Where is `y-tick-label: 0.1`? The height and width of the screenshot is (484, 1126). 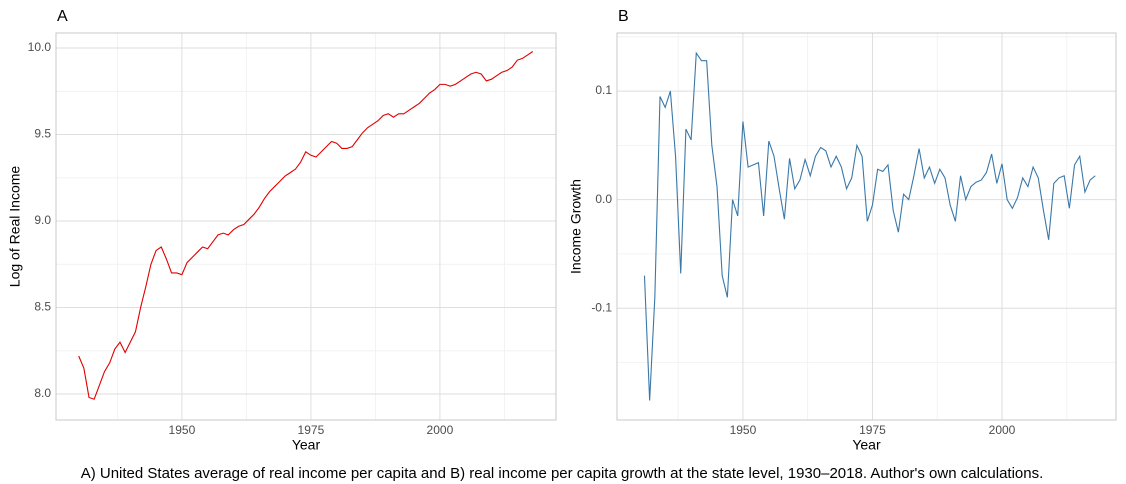 y-tick-label: 0.1 is located at coordinates (603, 90).